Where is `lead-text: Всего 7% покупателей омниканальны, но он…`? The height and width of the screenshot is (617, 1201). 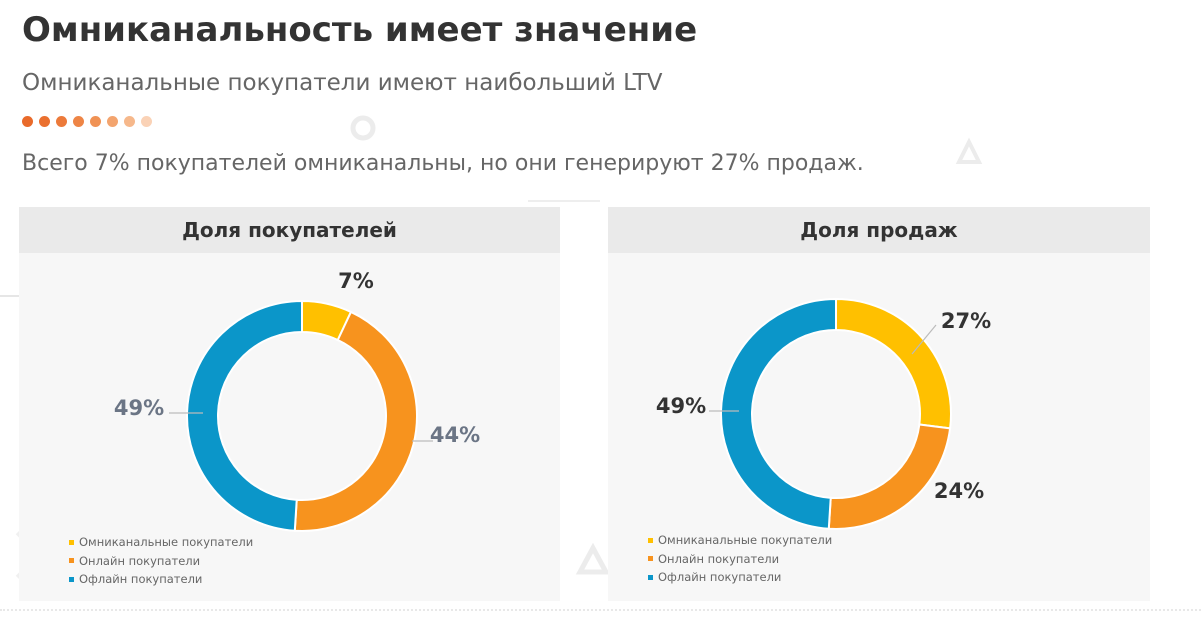 lead-text: Всего 7% покупателей омниканальны, но он… is located at coordinates (443, 163).